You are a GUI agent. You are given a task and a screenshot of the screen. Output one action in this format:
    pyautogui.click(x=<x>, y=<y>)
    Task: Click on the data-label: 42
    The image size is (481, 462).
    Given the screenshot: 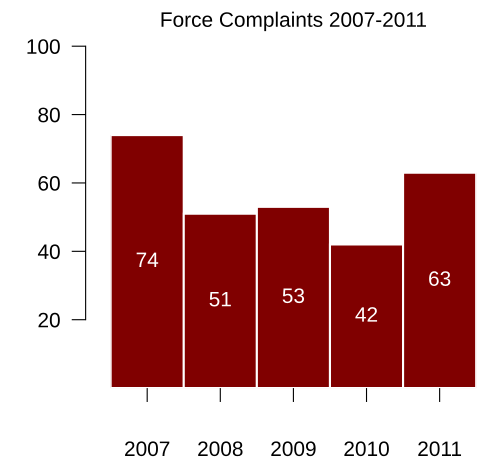 What is the action you would take?
    pyautogui.click(x=366, y=314)
    